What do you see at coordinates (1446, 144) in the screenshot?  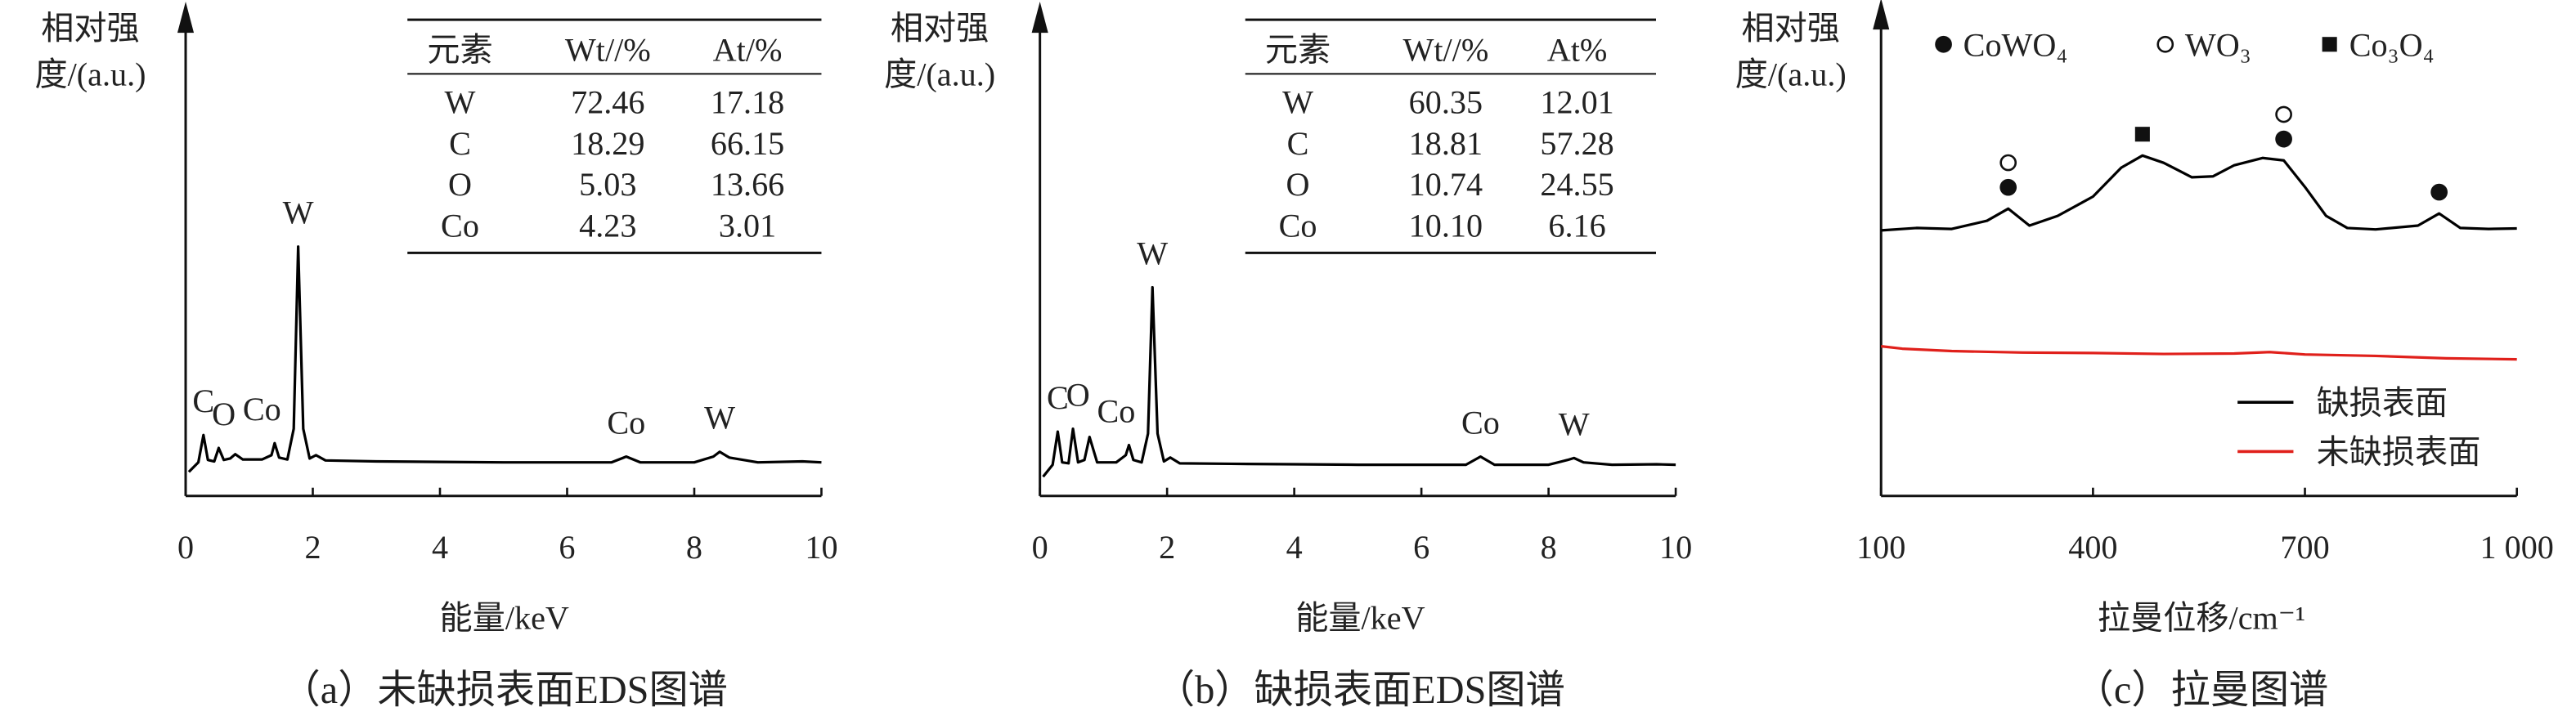 I see `table-cell: 18.81` at bounding box center [1446, 144].